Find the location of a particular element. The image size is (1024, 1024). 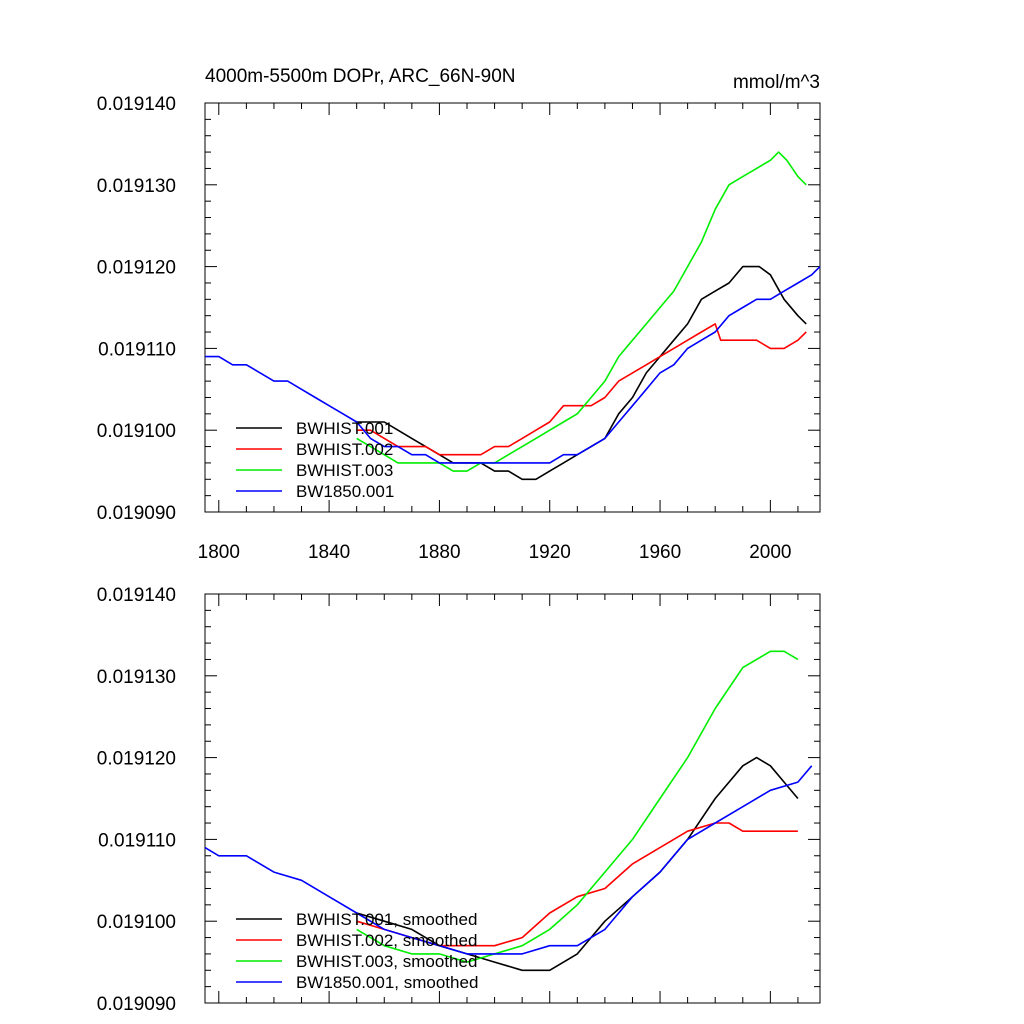

panel1-y-tick-label: 0.019120 is located at coordinates (136, 268).